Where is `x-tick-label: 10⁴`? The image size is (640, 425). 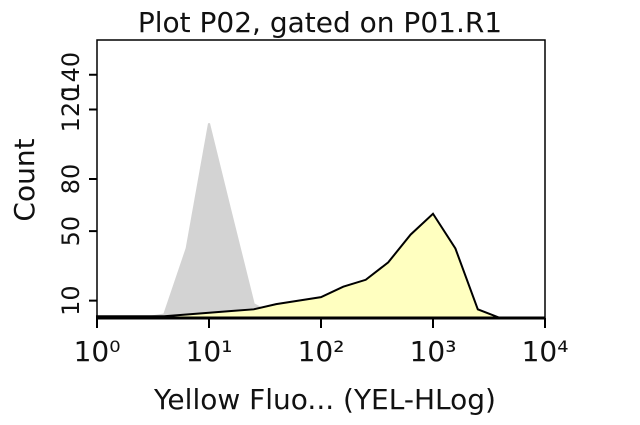
x-tick-label: 10⁴ is located at coordinates (545, 351).